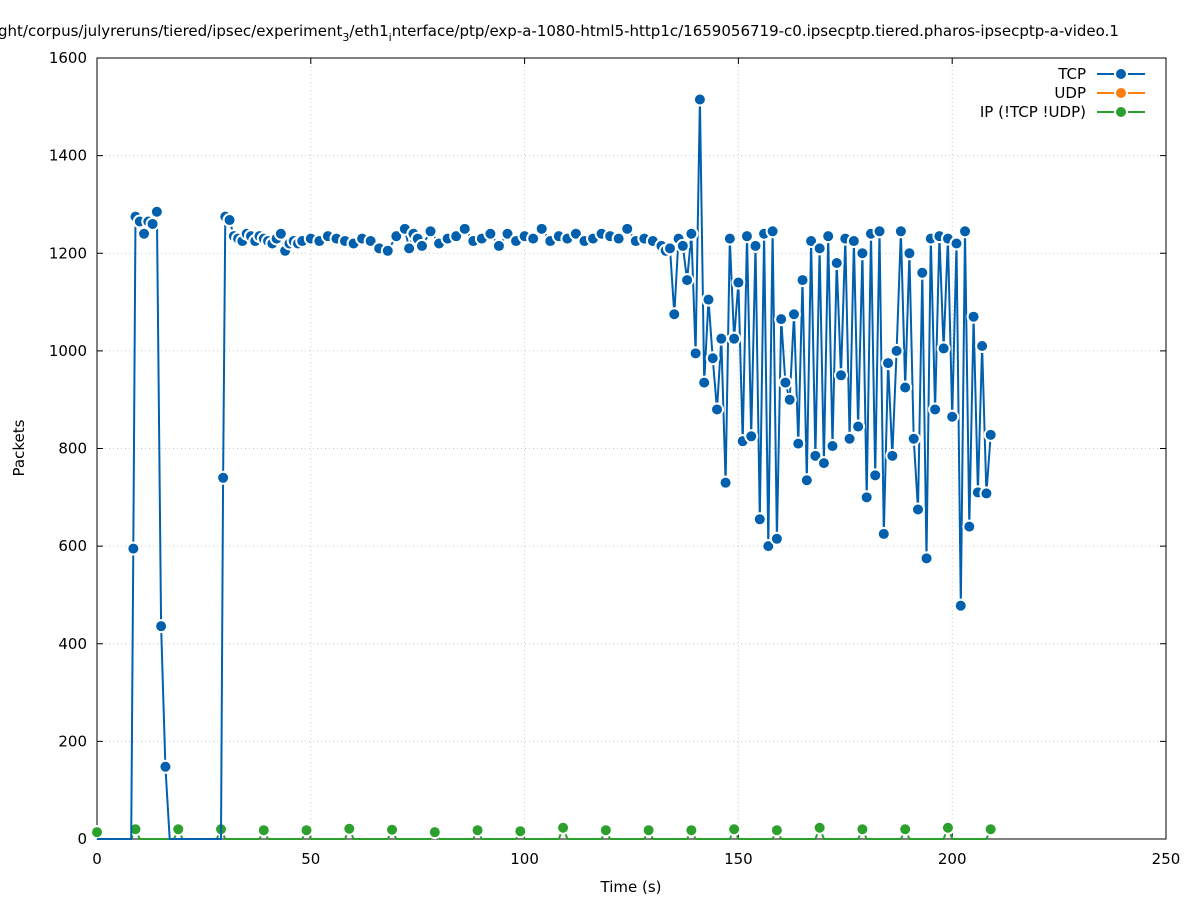 This screenshot has height=900, width=1197. I want to click on legend-label: UDP, so click(1070, 93).